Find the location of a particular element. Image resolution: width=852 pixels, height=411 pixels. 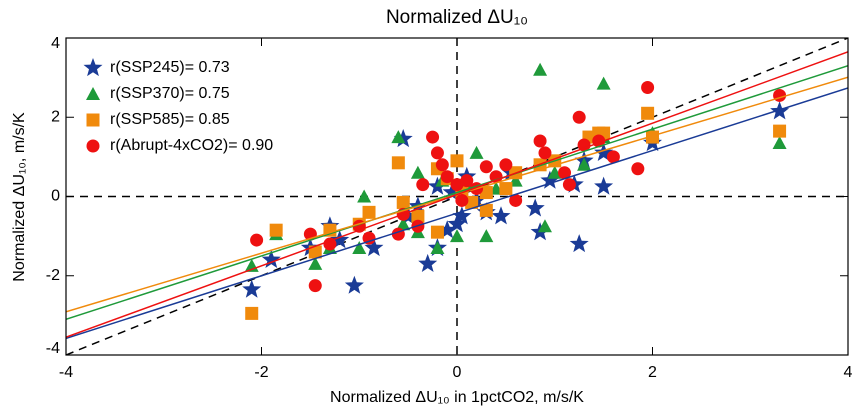

y-tick-label: 2 is located at coordinates (55, 116).